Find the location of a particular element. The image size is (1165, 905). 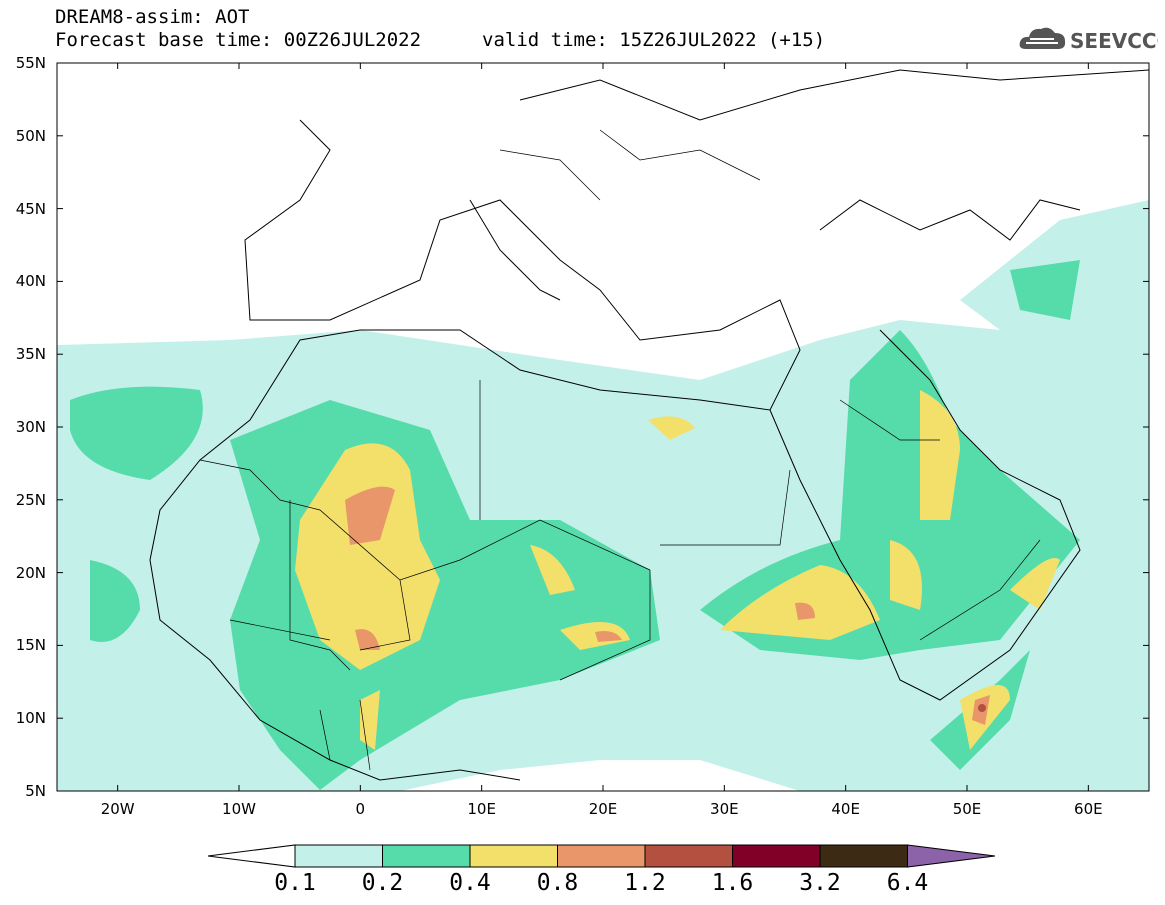

colorbar-label: 0.8 is located at coordinates (557, 883).